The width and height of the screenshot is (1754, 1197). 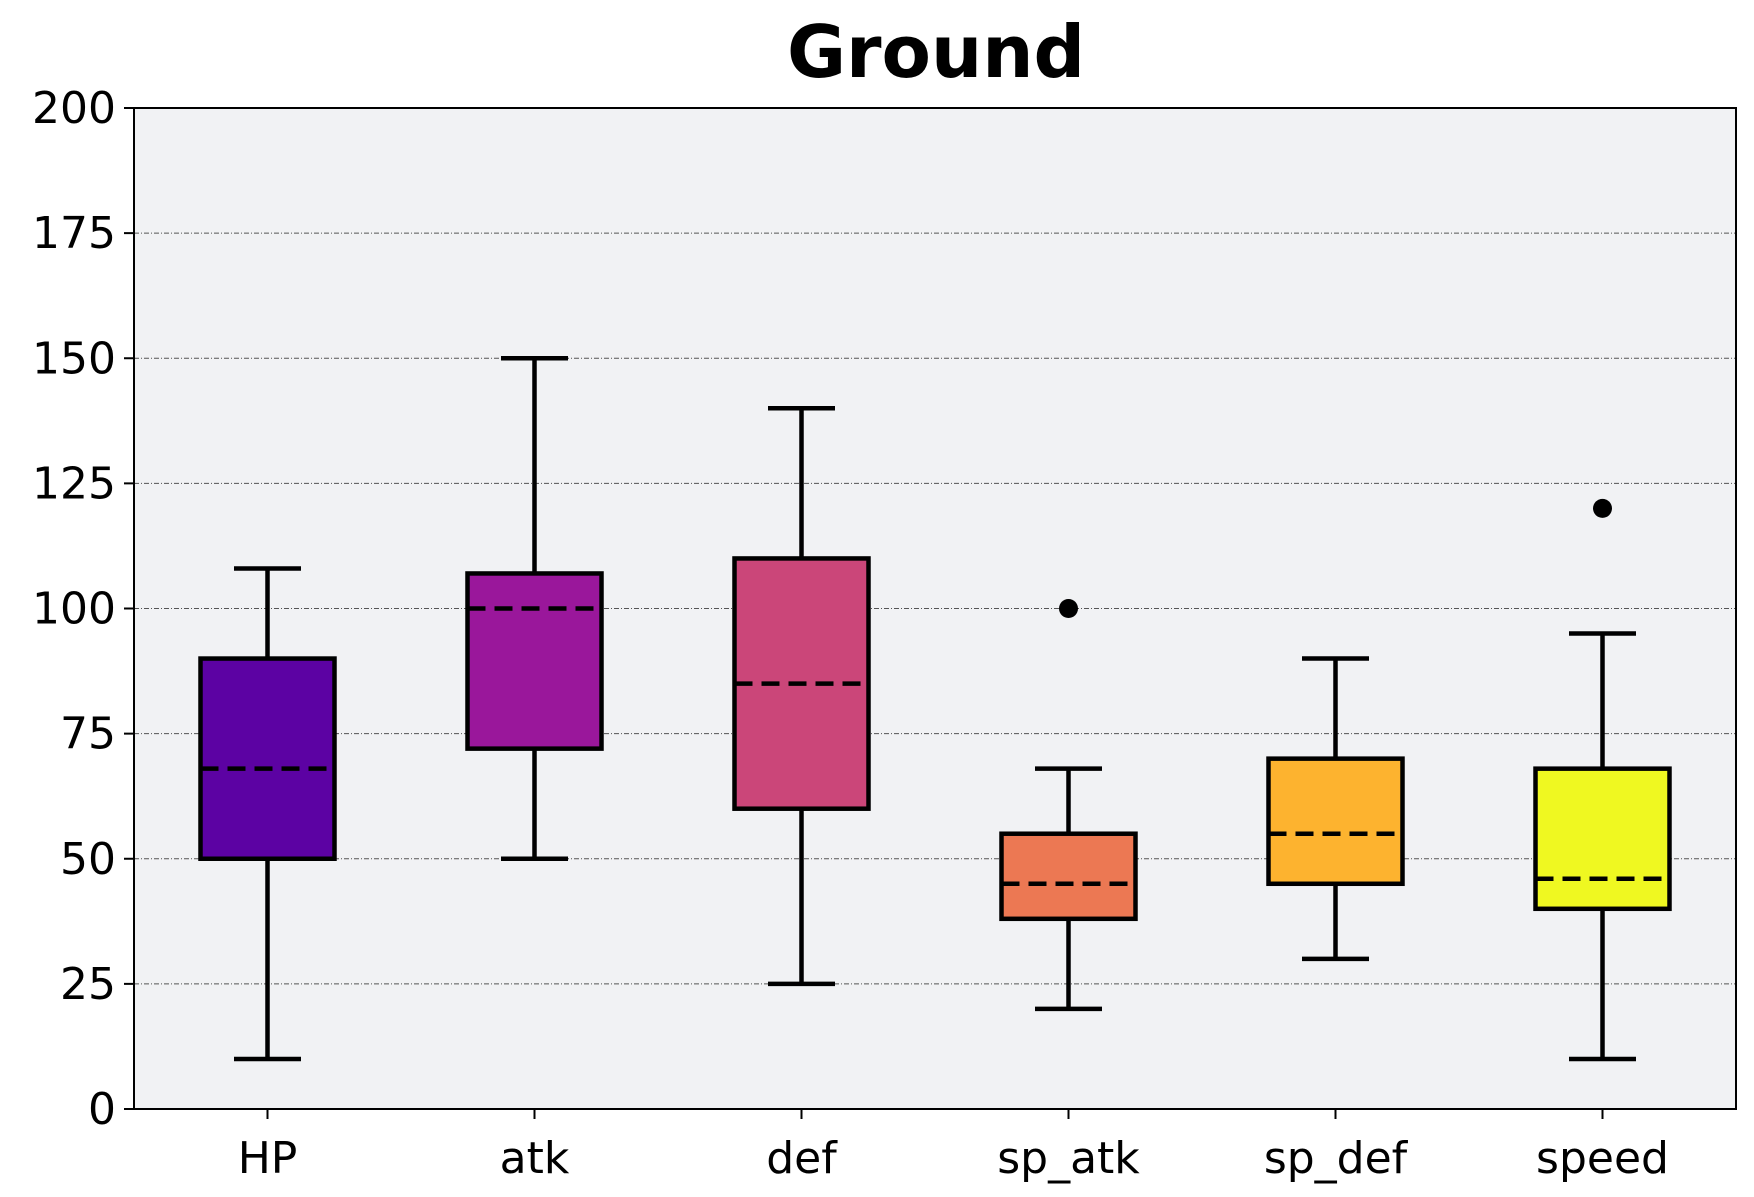 What do you see at coordinates (1068, 805) in the screenshot?
I see `box-sp_atk` at bounding box center [1068, 805].